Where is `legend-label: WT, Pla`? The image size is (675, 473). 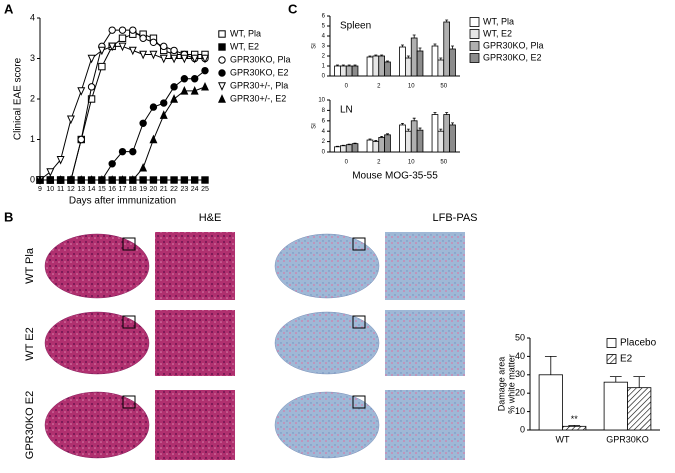 legend-label: WT, Pla is located at coordinates (245, 33).